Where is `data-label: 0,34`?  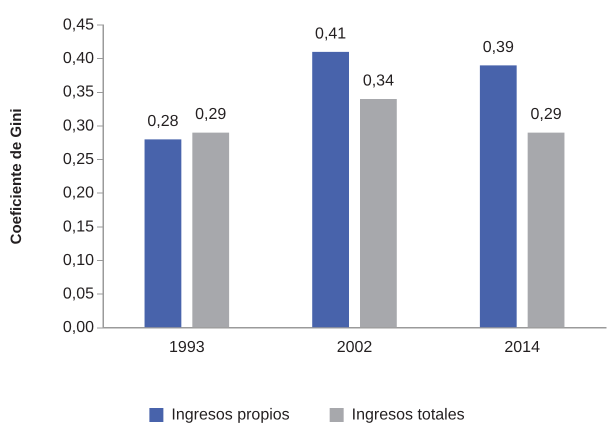
data-label: 0,34 is located at coordinates (378, 81).